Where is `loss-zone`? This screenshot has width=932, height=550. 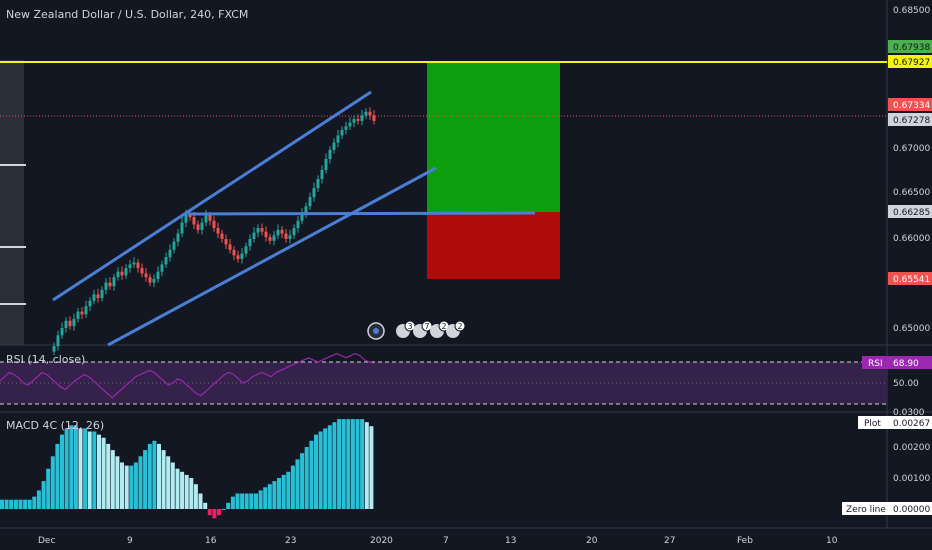
loss-zone is located at coordinates (493, 245).